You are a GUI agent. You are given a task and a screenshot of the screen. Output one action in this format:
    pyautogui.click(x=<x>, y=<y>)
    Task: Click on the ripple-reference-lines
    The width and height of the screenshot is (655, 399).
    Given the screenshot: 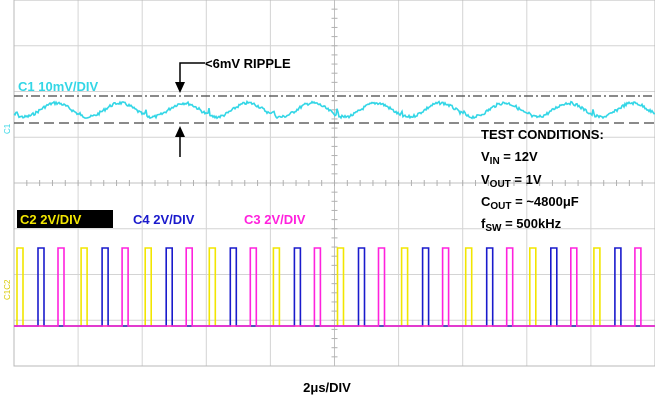 What is the action you would take?
    pyautogui.click(x=334, y=109)
    